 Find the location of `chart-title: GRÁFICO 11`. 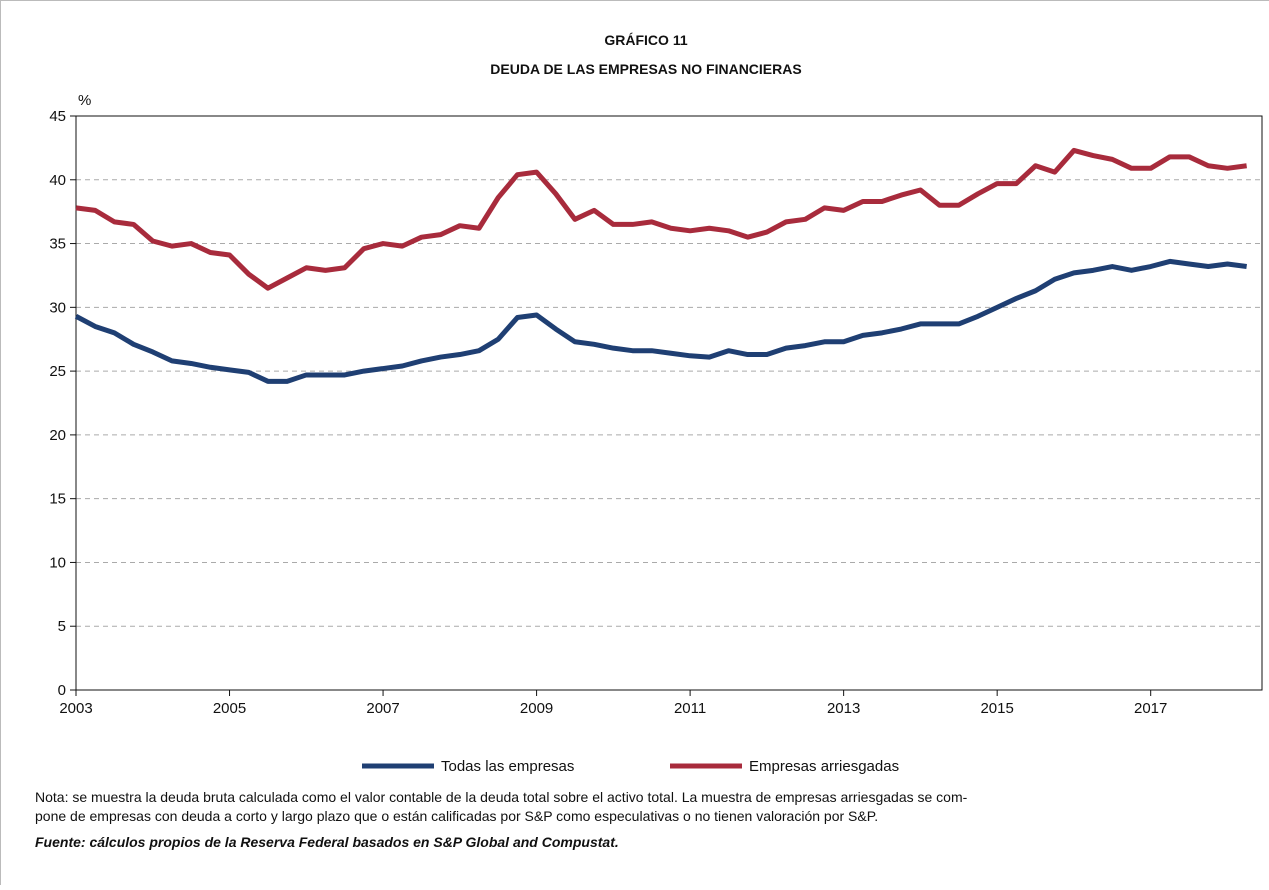

chart-title: GRÁFICO 11 is located at coordinates (645, 40).